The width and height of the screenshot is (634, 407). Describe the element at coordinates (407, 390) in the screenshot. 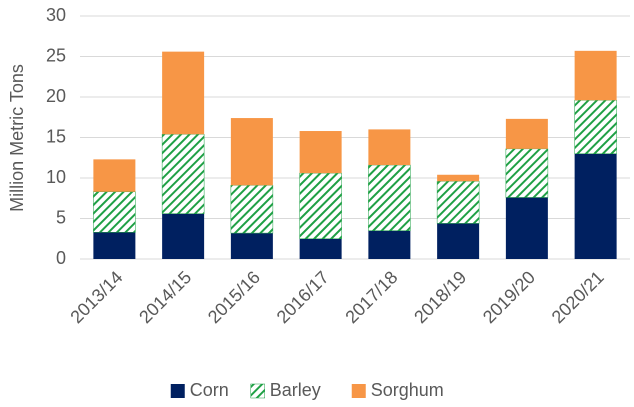

I see `legend-label: Sorghum` at that location.